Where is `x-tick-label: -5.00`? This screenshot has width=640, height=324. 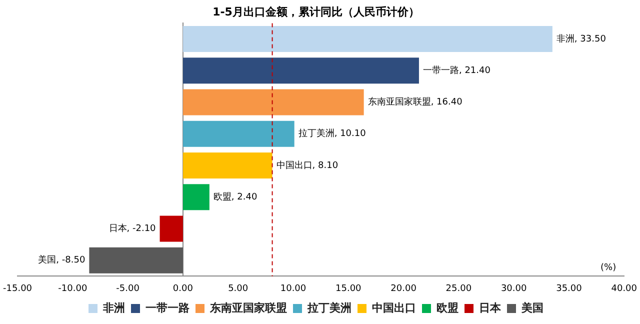
x-tick-label: -5.00 is located at coordinates (128, 289).